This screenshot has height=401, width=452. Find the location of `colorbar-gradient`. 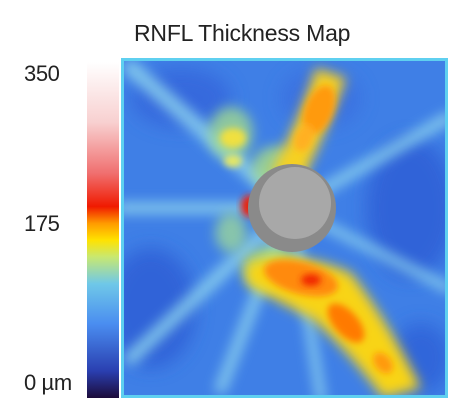

colorbar-gradient is located at coordinates (103, 230).